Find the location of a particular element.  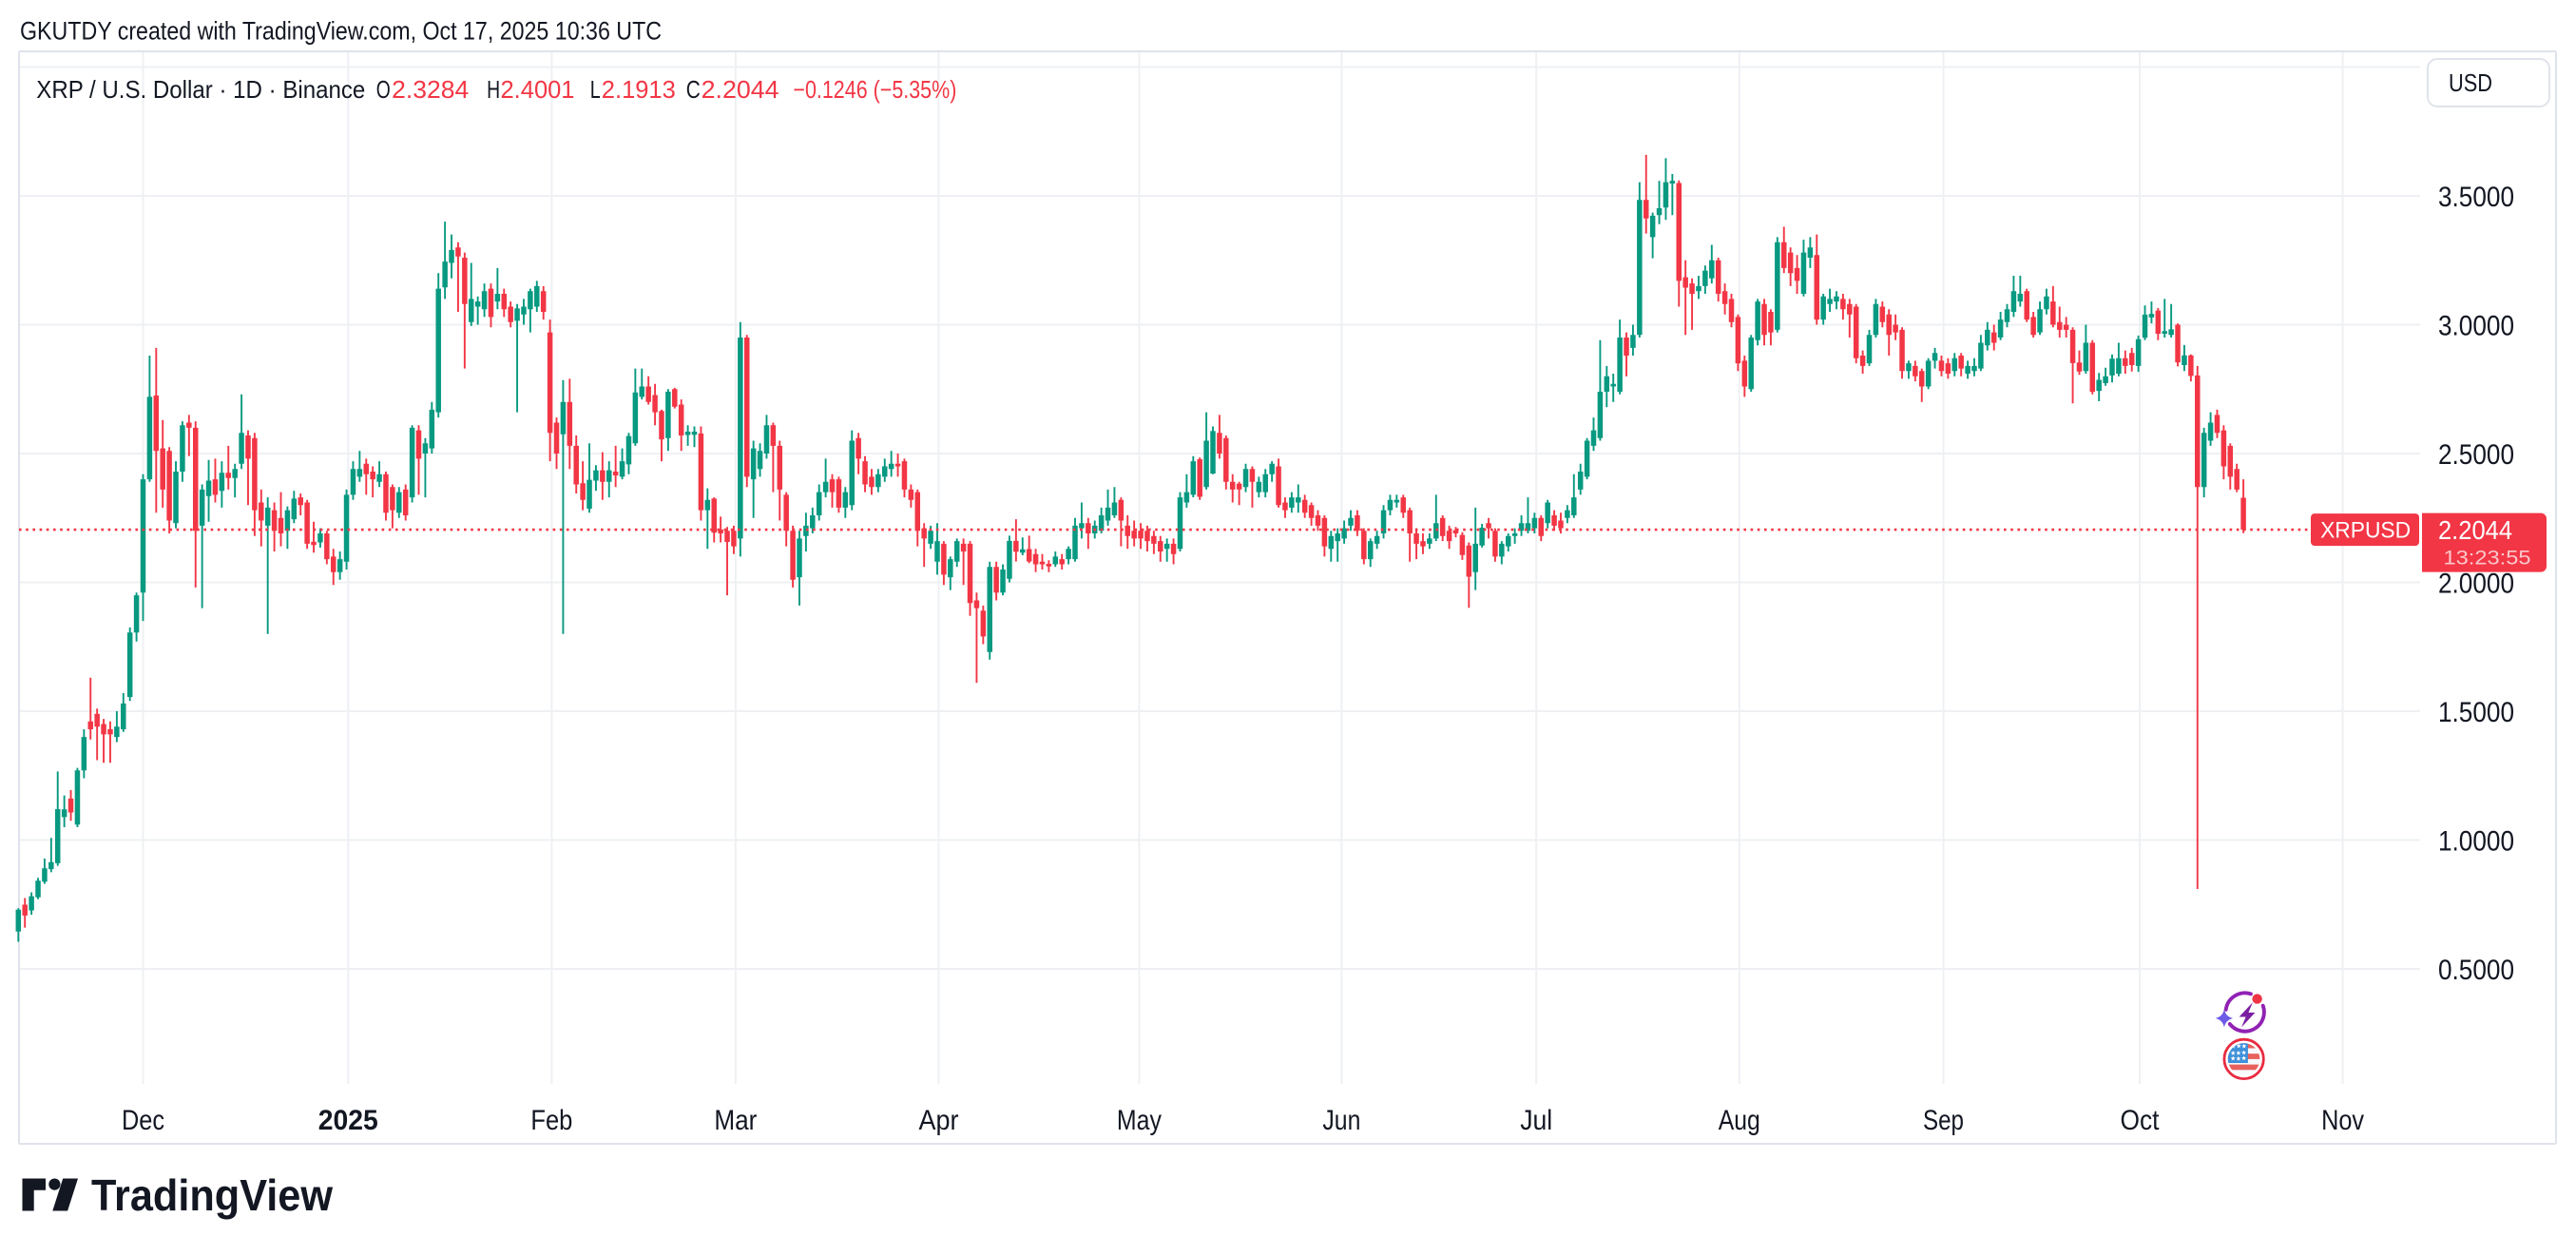

svg-text: 2025 is located at coordinates (348, 1120).